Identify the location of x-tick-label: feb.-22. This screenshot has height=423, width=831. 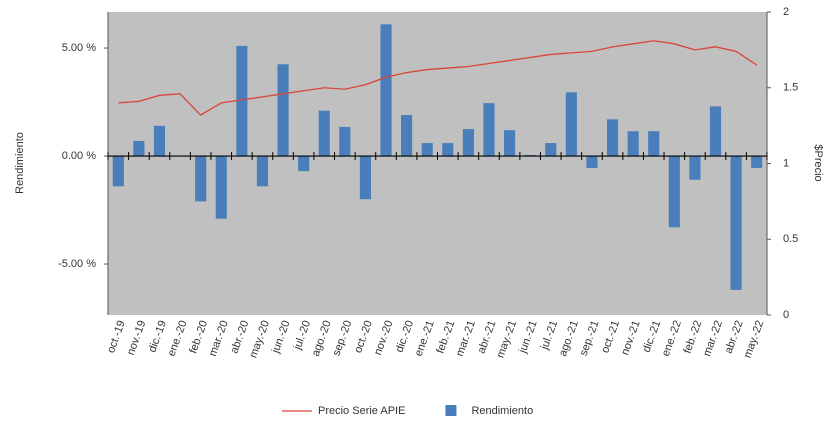
(692, 337).